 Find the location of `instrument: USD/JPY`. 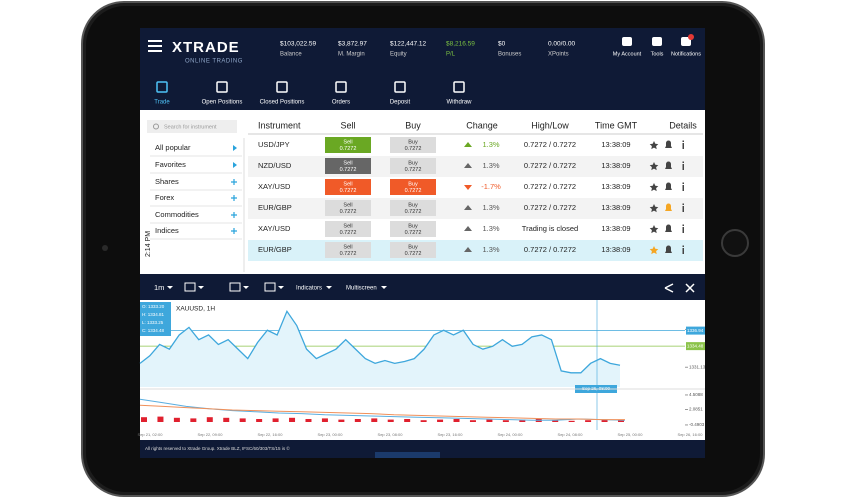

instrument: USD/JPY is located at coordinates (274, 144).